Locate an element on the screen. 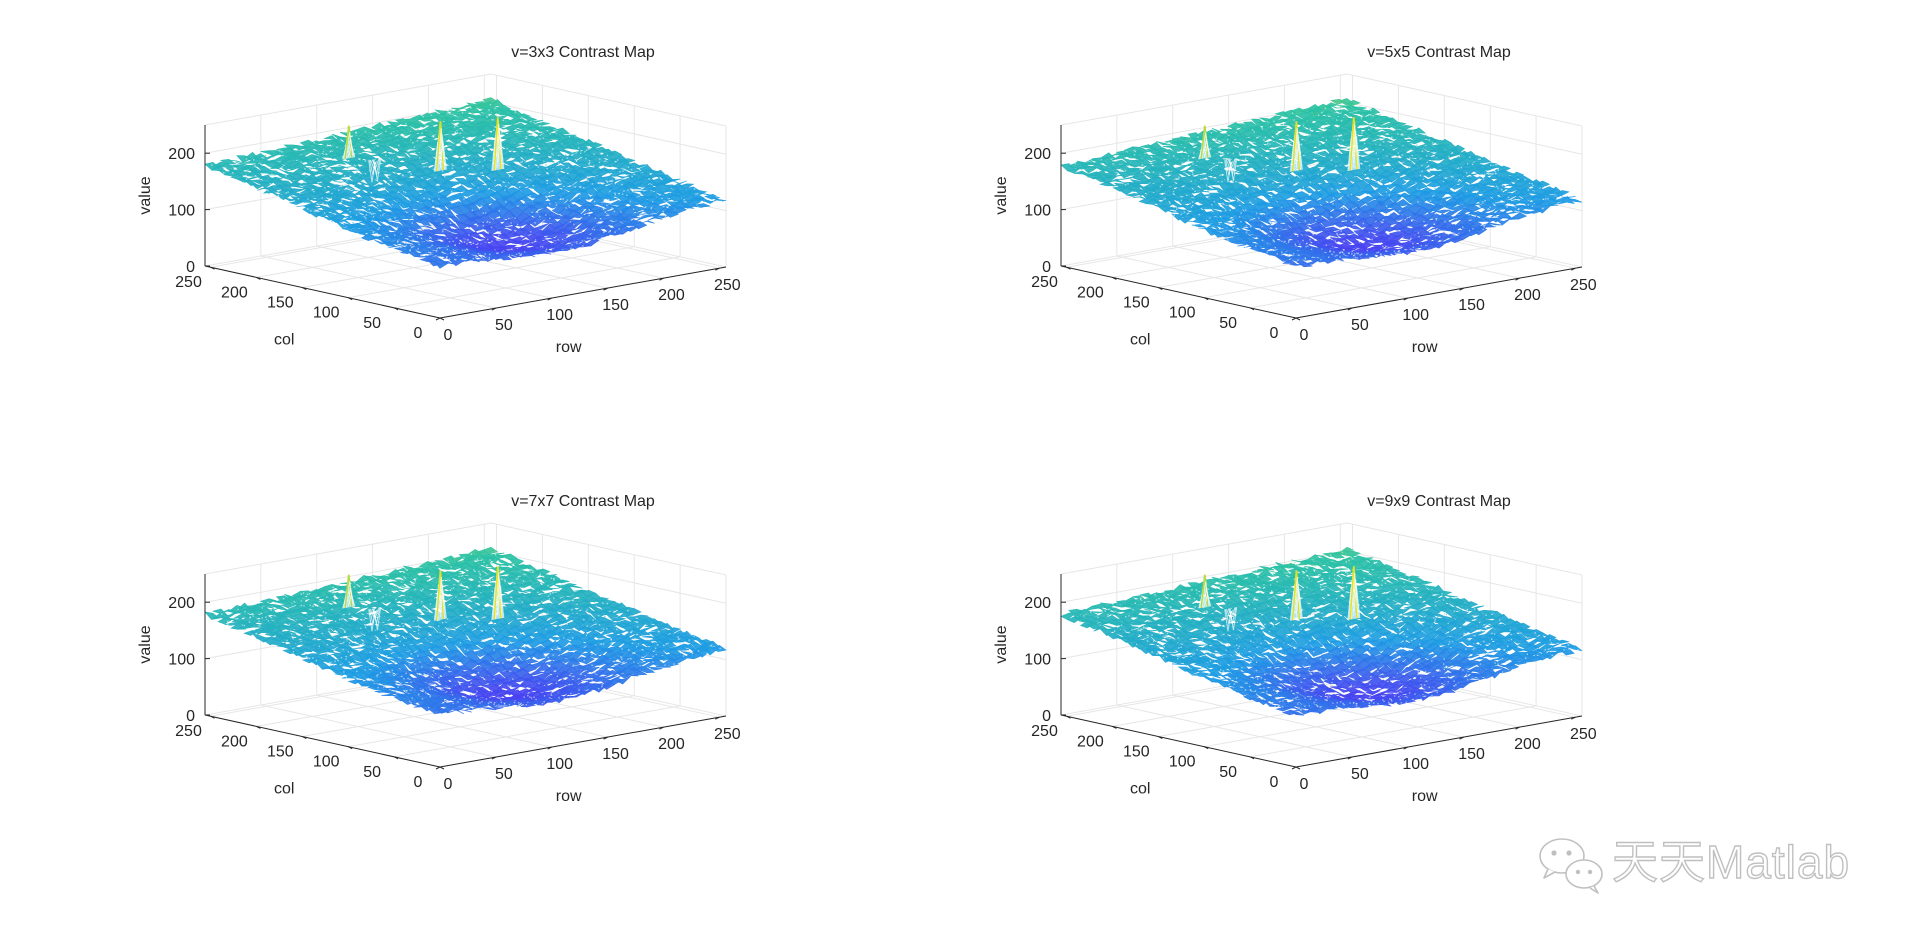  col-tick-label: 250 is located at coordinates (188, 282).